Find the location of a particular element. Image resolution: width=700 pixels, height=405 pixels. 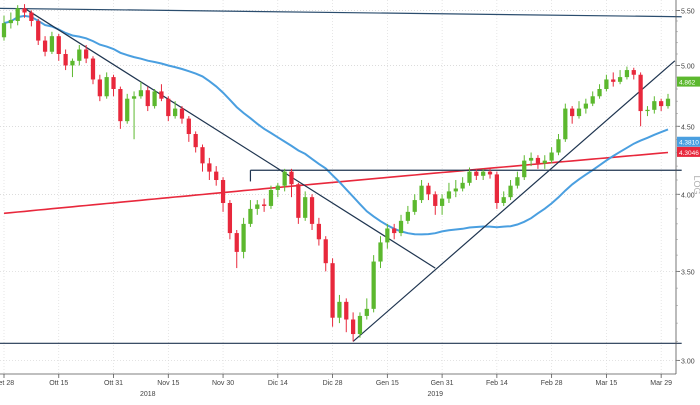

y-tick-label: 3.00 is located at coordinates (688, 361).